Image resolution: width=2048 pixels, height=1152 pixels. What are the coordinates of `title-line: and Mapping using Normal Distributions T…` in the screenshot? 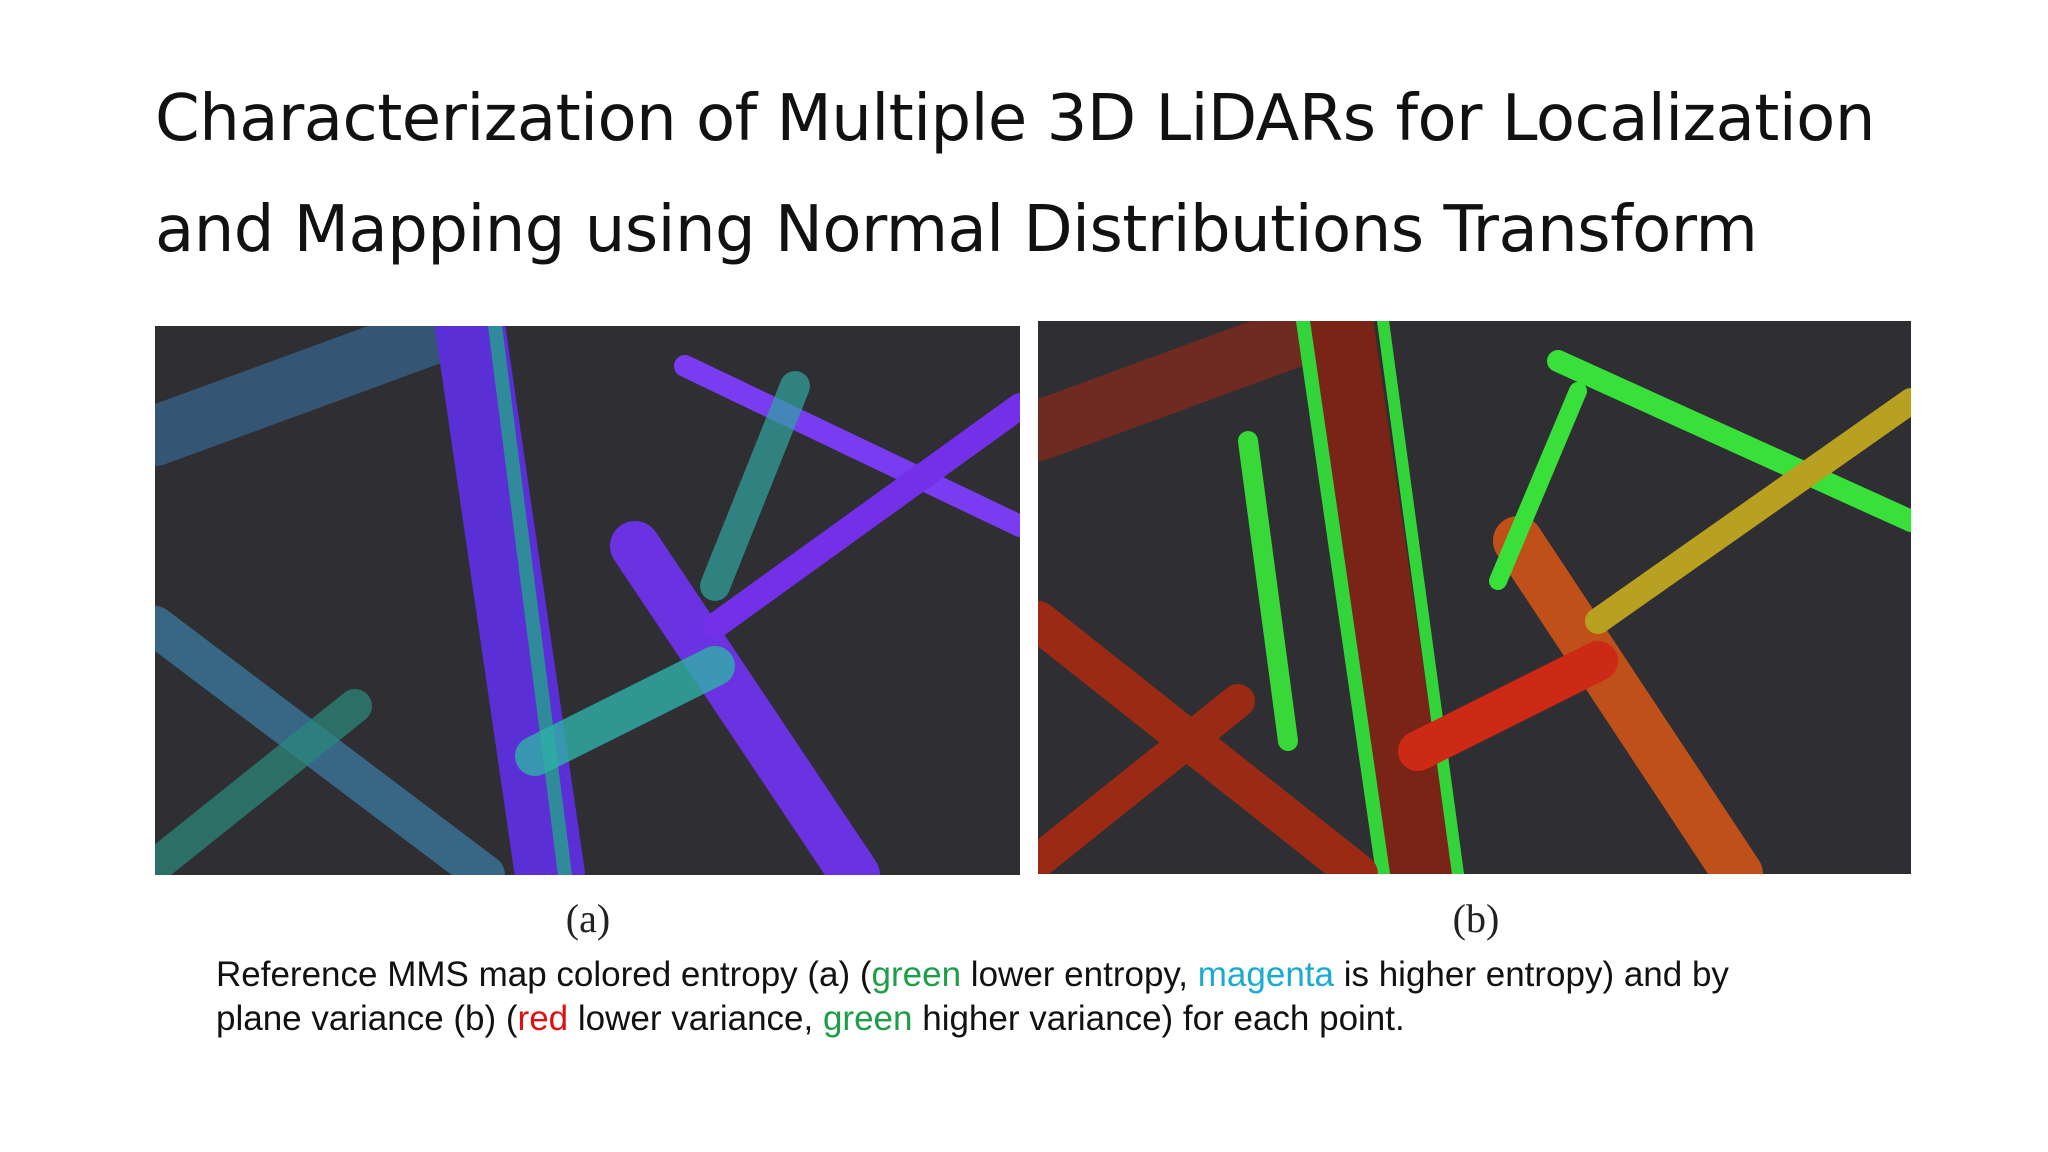 It's located at (956, 230).